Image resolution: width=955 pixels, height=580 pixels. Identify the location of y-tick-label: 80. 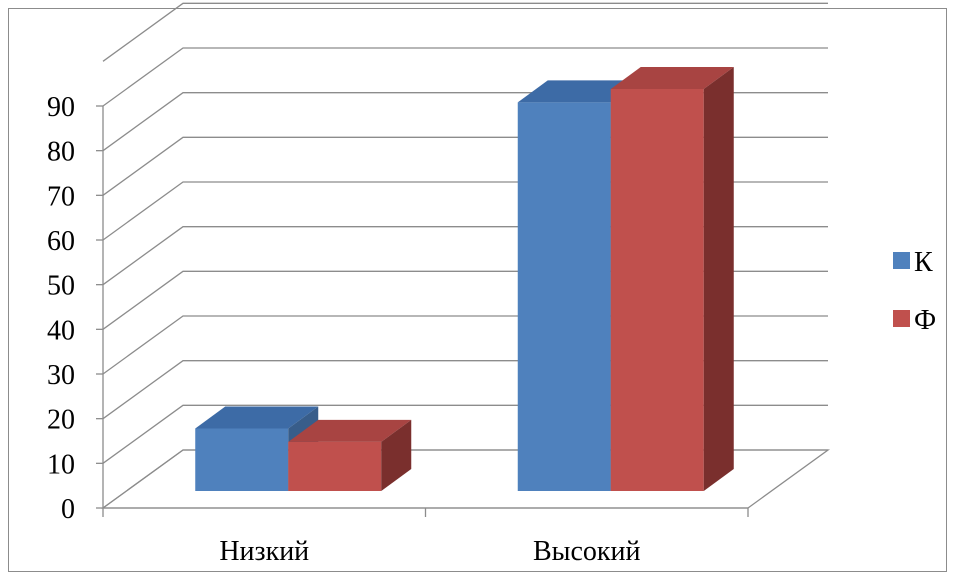
(61, 152).